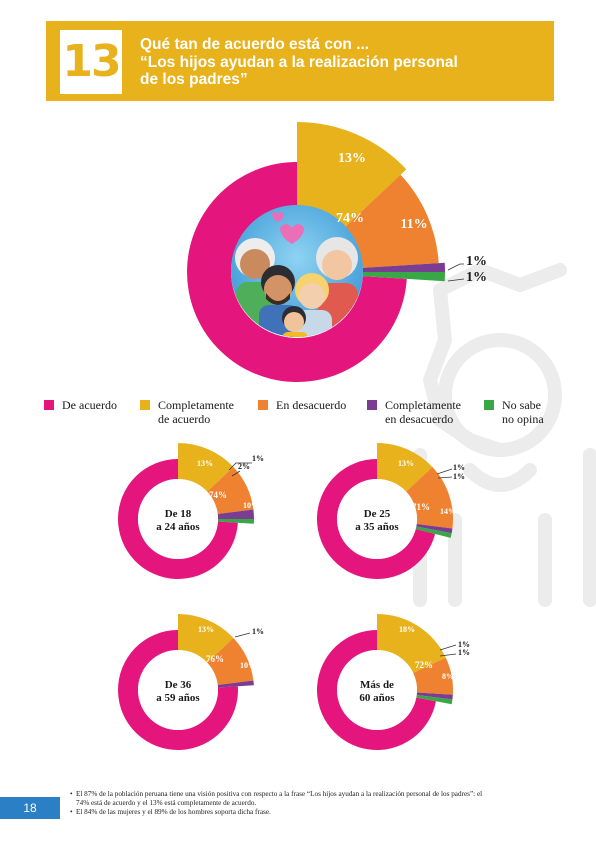 This screenshot has height=843, width=596. I want to click on legend-label: Completamente de acuerdo, so click(196, 412).